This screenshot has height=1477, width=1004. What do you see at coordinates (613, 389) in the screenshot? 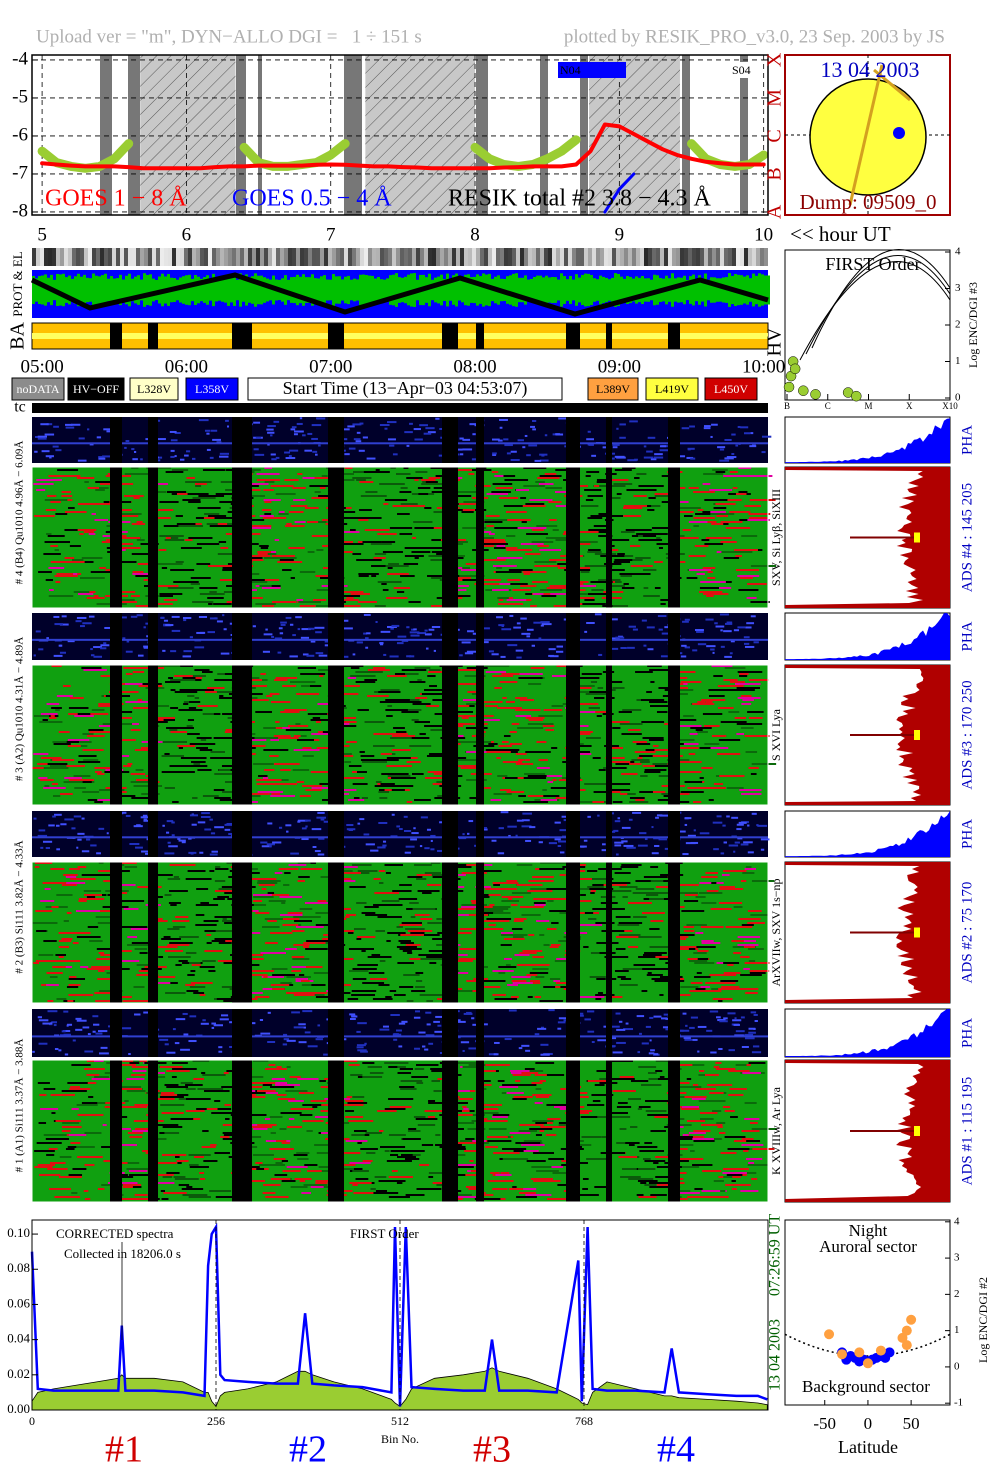
I see `legend-button-label: L389V` at bounding box center [613, 389].